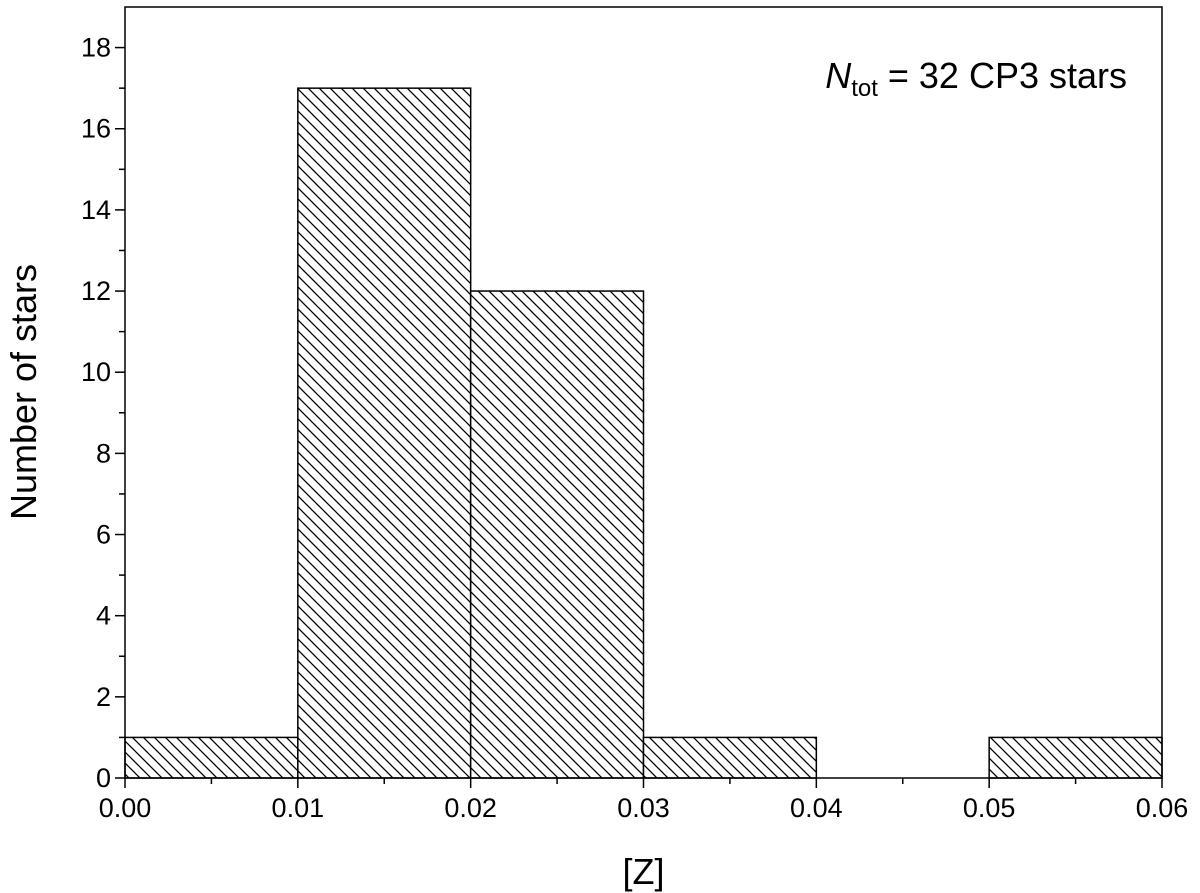  Describe the element at coordinates (816, 808) in the screenshot. I see `x-tick-label: 0.04` at that location.